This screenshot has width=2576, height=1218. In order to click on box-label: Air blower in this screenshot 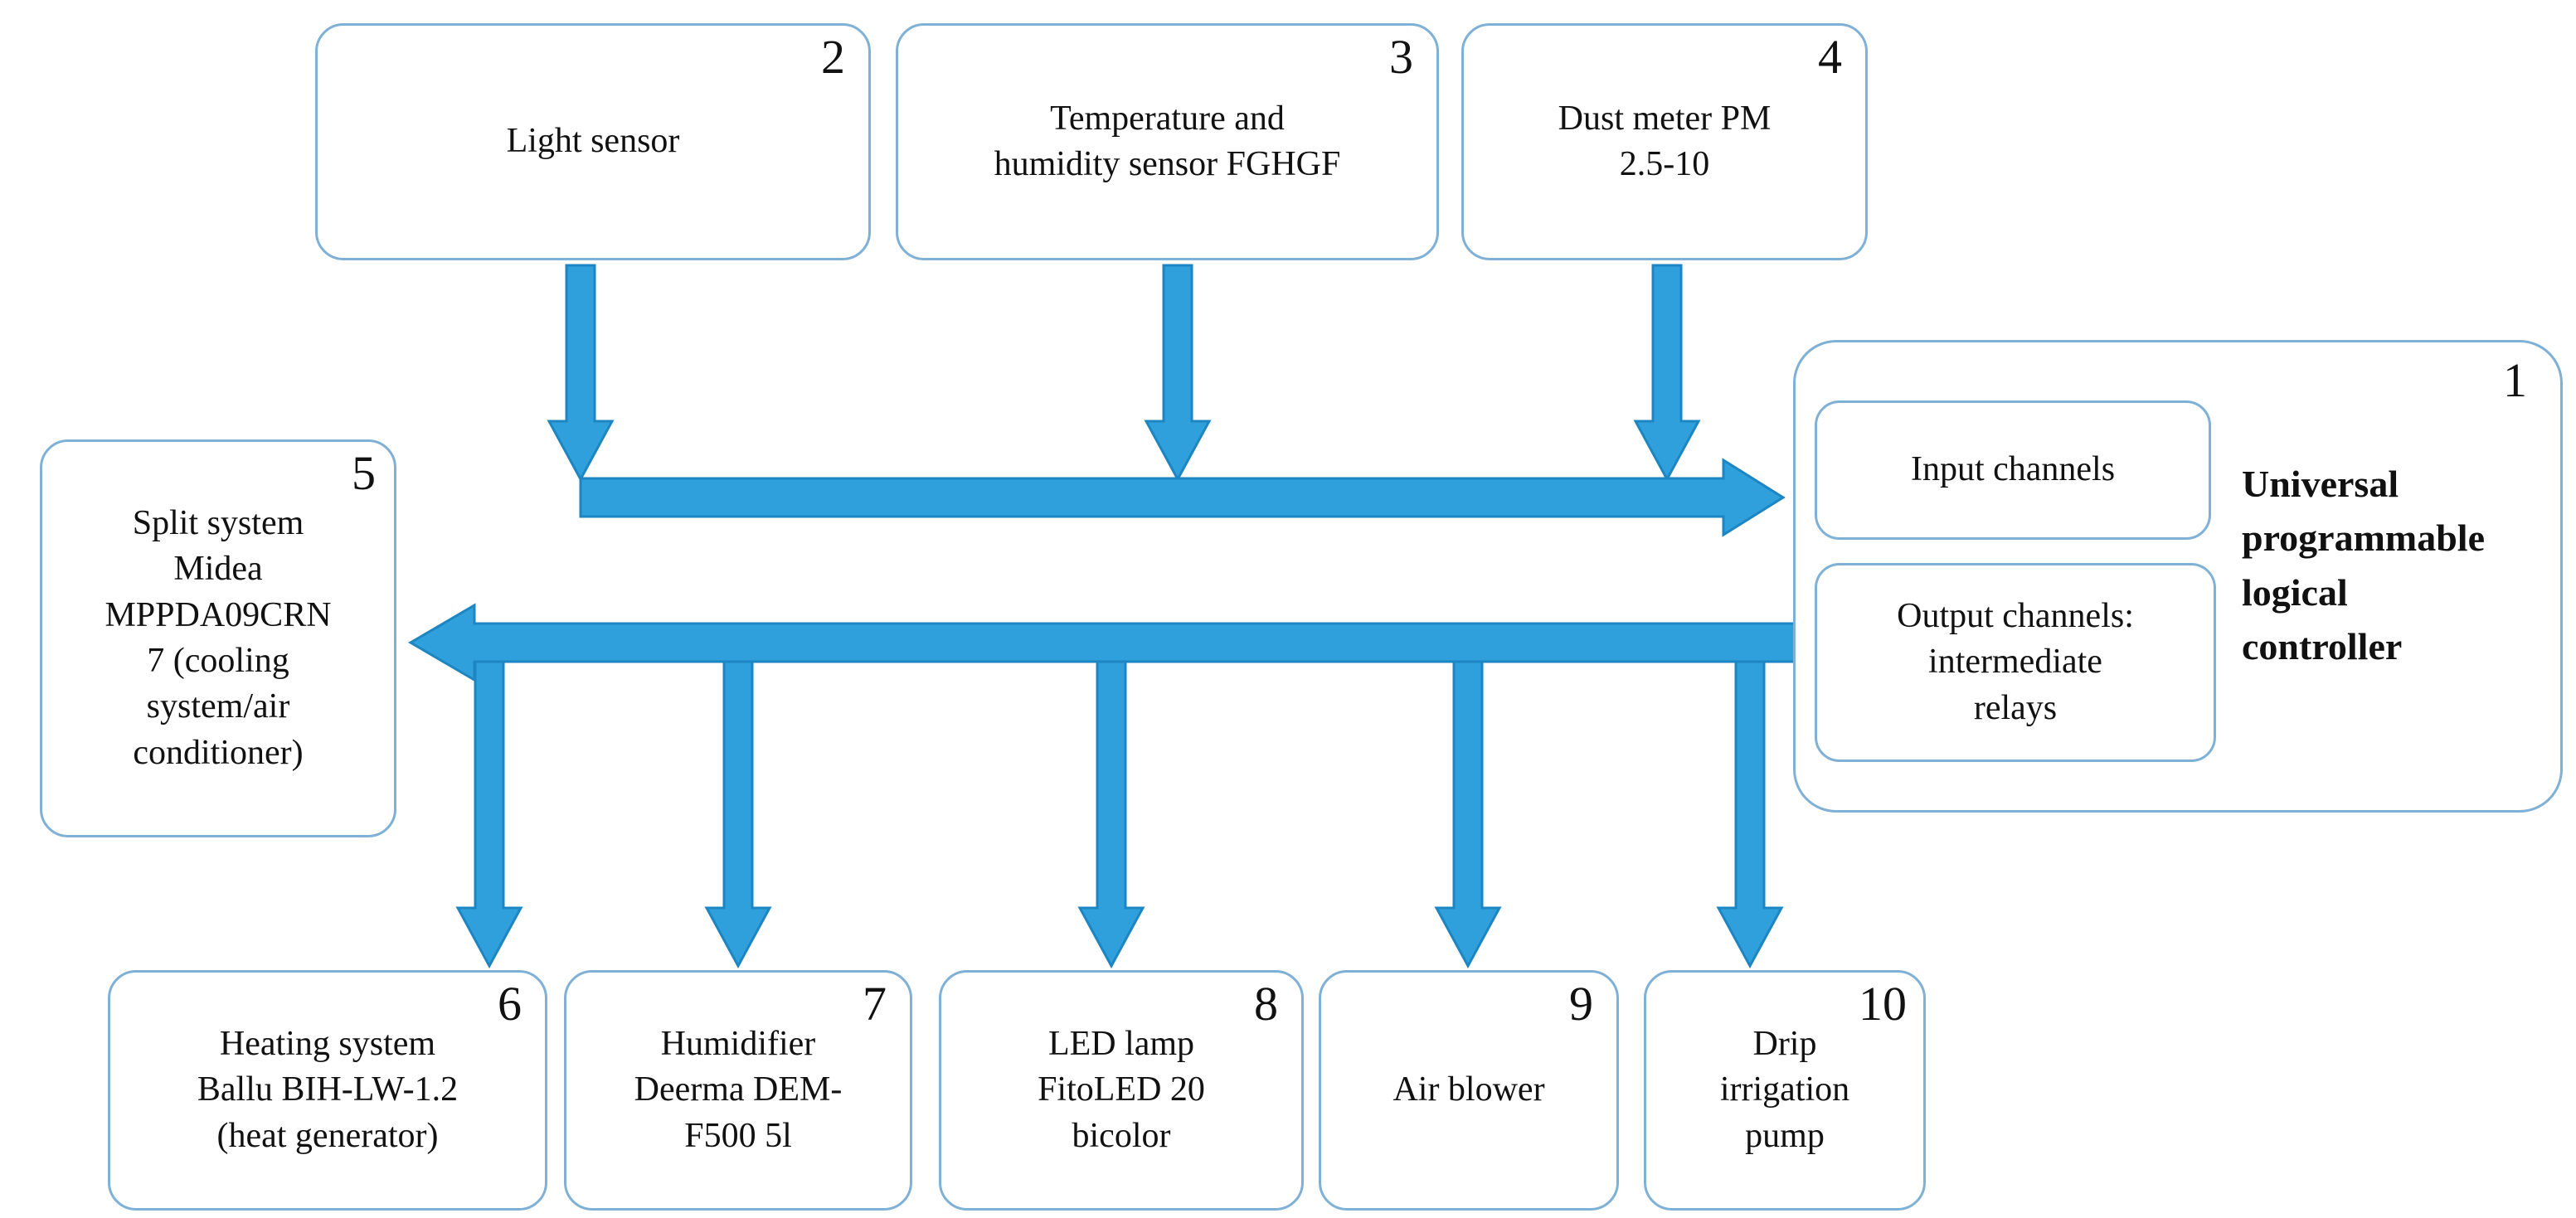, I will do `click(1468, 1089)`.